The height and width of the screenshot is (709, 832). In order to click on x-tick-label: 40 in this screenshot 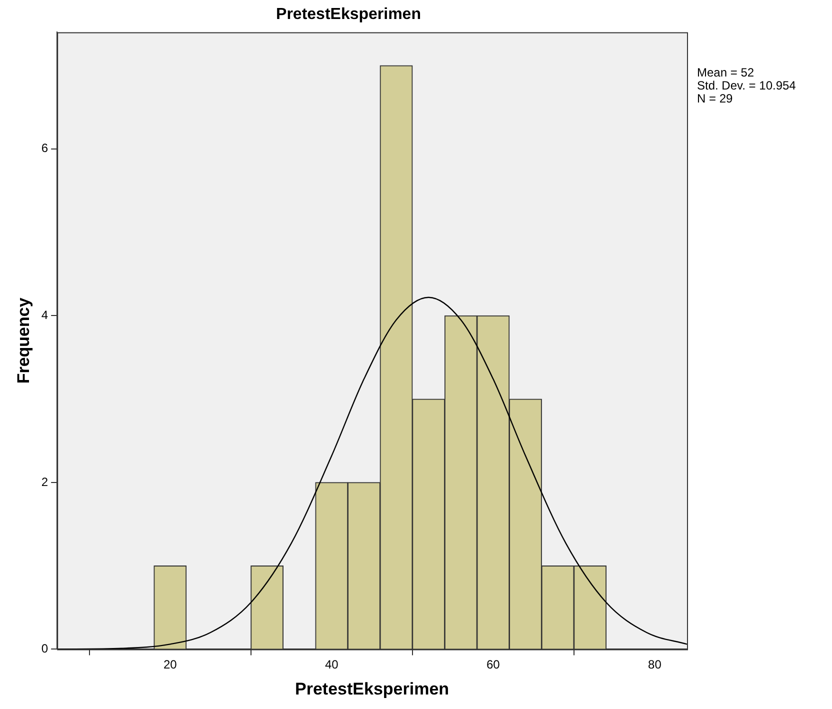, I will do `click(331, 665)`.